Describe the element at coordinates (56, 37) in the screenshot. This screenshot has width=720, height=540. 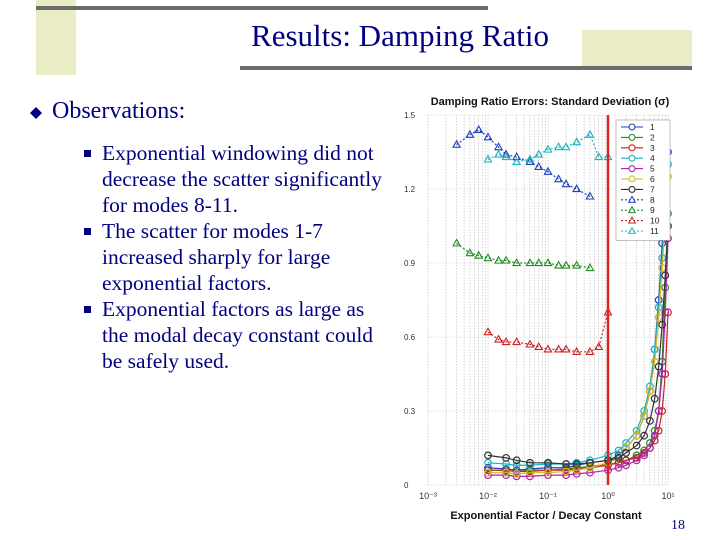
I see `decor-block-topleft` at that location.